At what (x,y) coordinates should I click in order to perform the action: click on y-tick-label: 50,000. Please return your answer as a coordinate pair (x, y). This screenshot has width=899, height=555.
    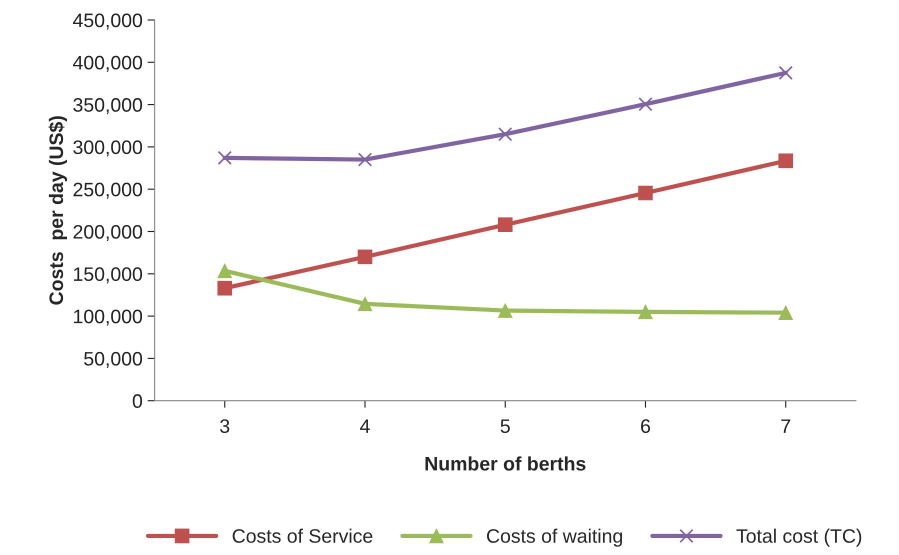
    Looking at the image, I should click on (113, 360).